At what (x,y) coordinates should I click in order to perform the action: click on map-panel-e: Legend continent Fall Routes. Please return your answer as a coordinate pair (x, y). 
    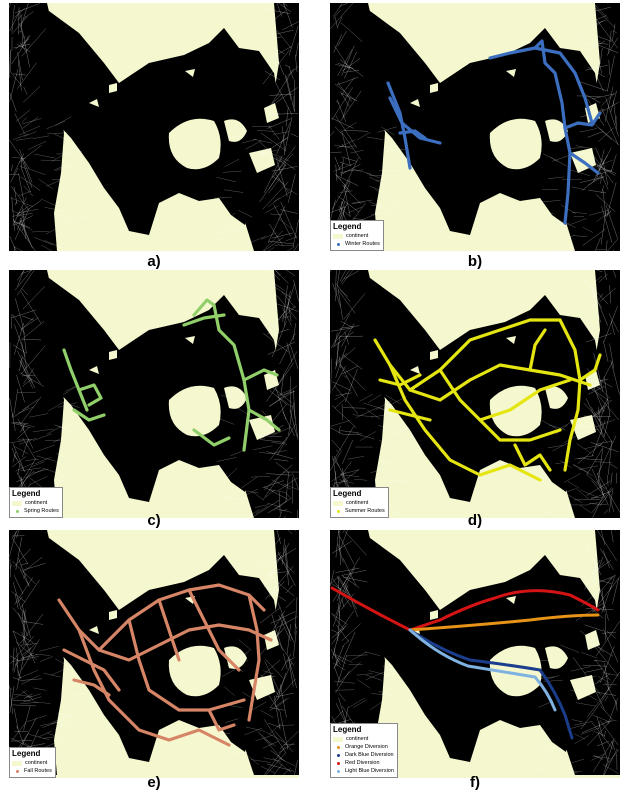
    Looking at the image, I should click on (154, 654).